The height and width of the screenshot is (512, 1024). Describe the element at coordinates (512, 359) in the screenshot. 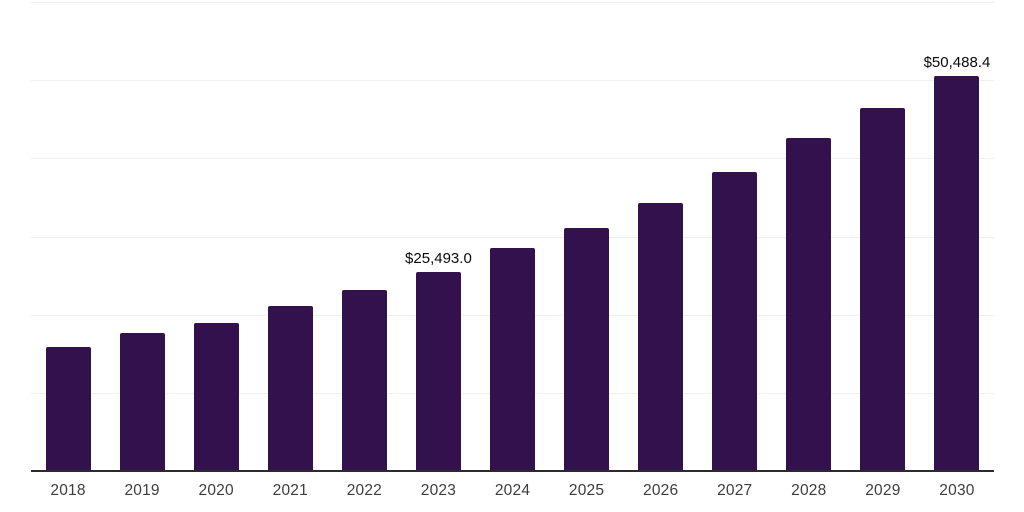

I see `bar-2024` at that location.